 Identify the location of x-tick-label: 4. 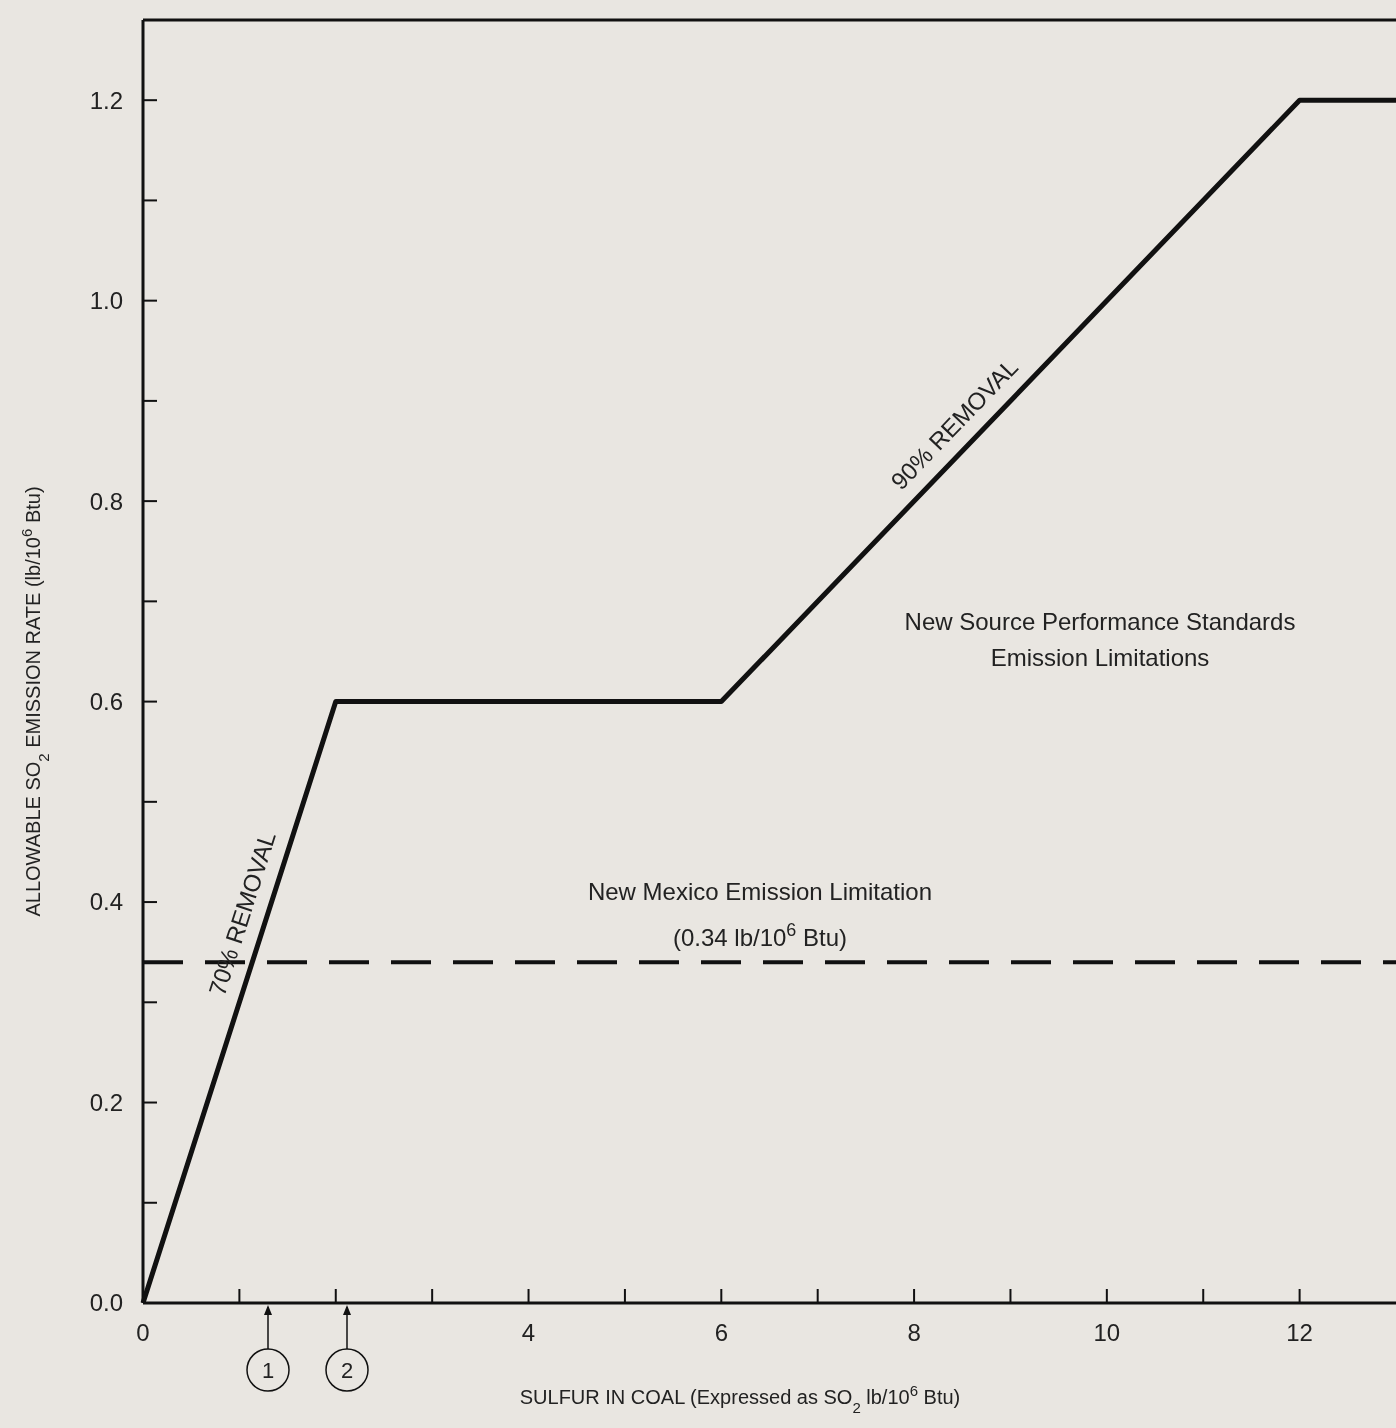
(528, 1332).